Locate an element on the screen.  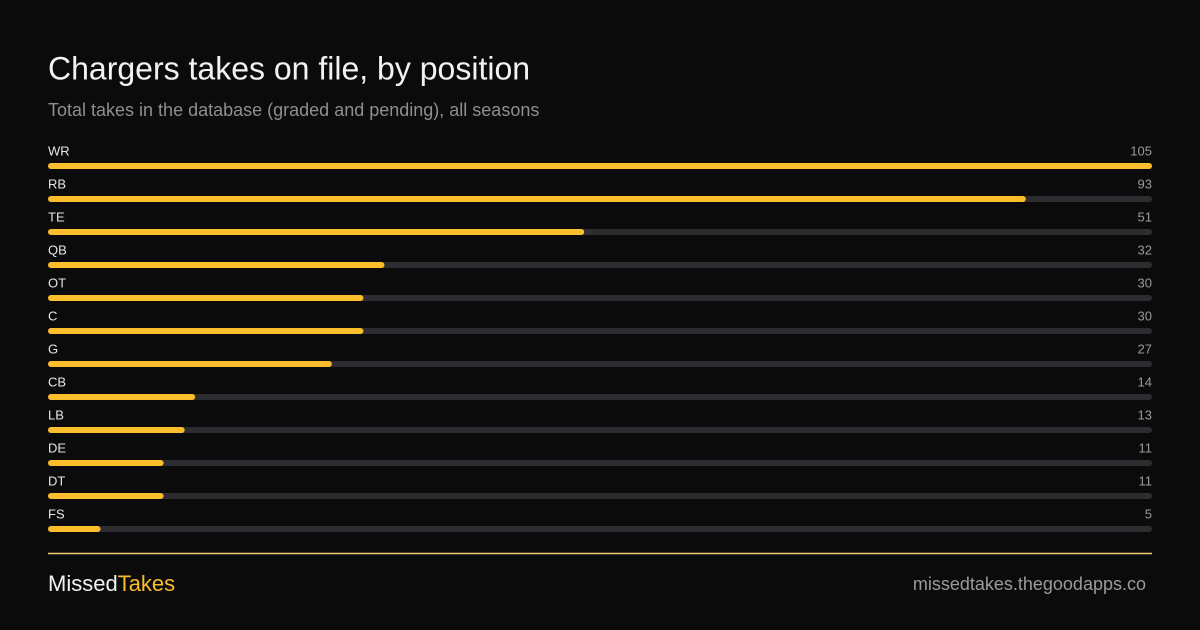
value-label: 14 is located at coordinates (1145, 381).